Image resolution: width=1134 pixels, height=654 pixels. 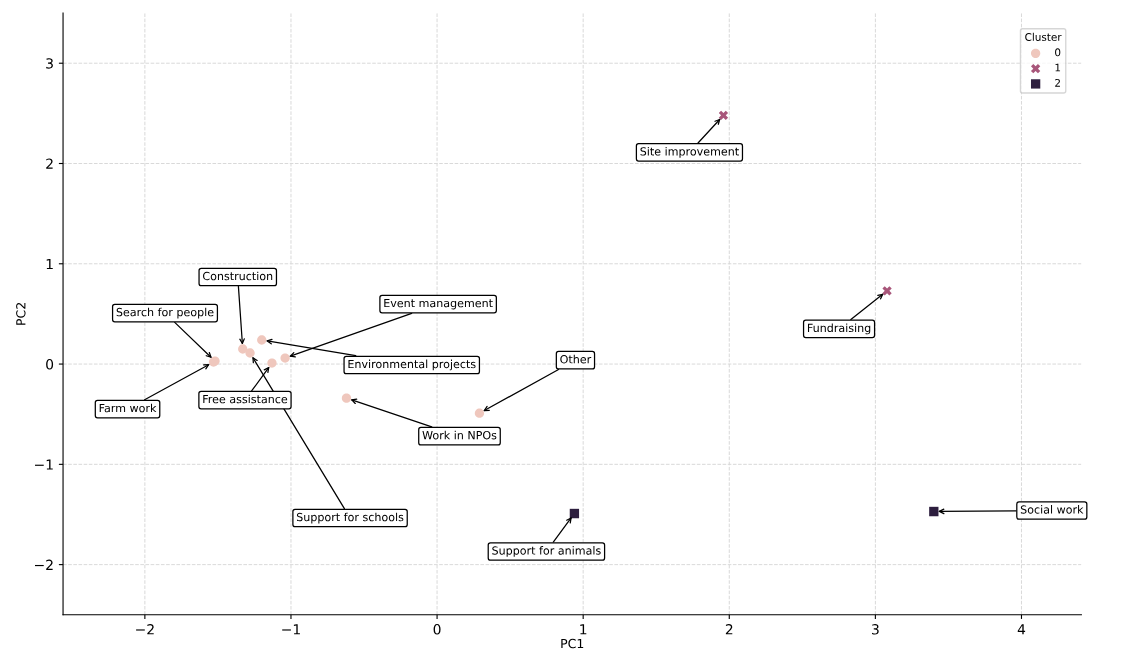 I want to click on annotation: Farm work, so click(x=128, y=408).